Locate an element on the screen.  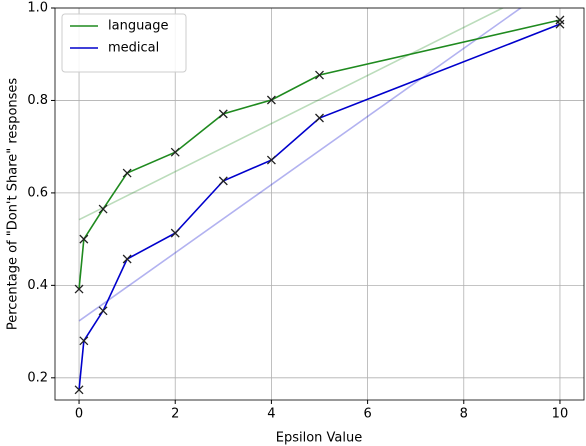
y-axis-label: Percentage of "Don't Share" responses is located at coordinates (13, 204).